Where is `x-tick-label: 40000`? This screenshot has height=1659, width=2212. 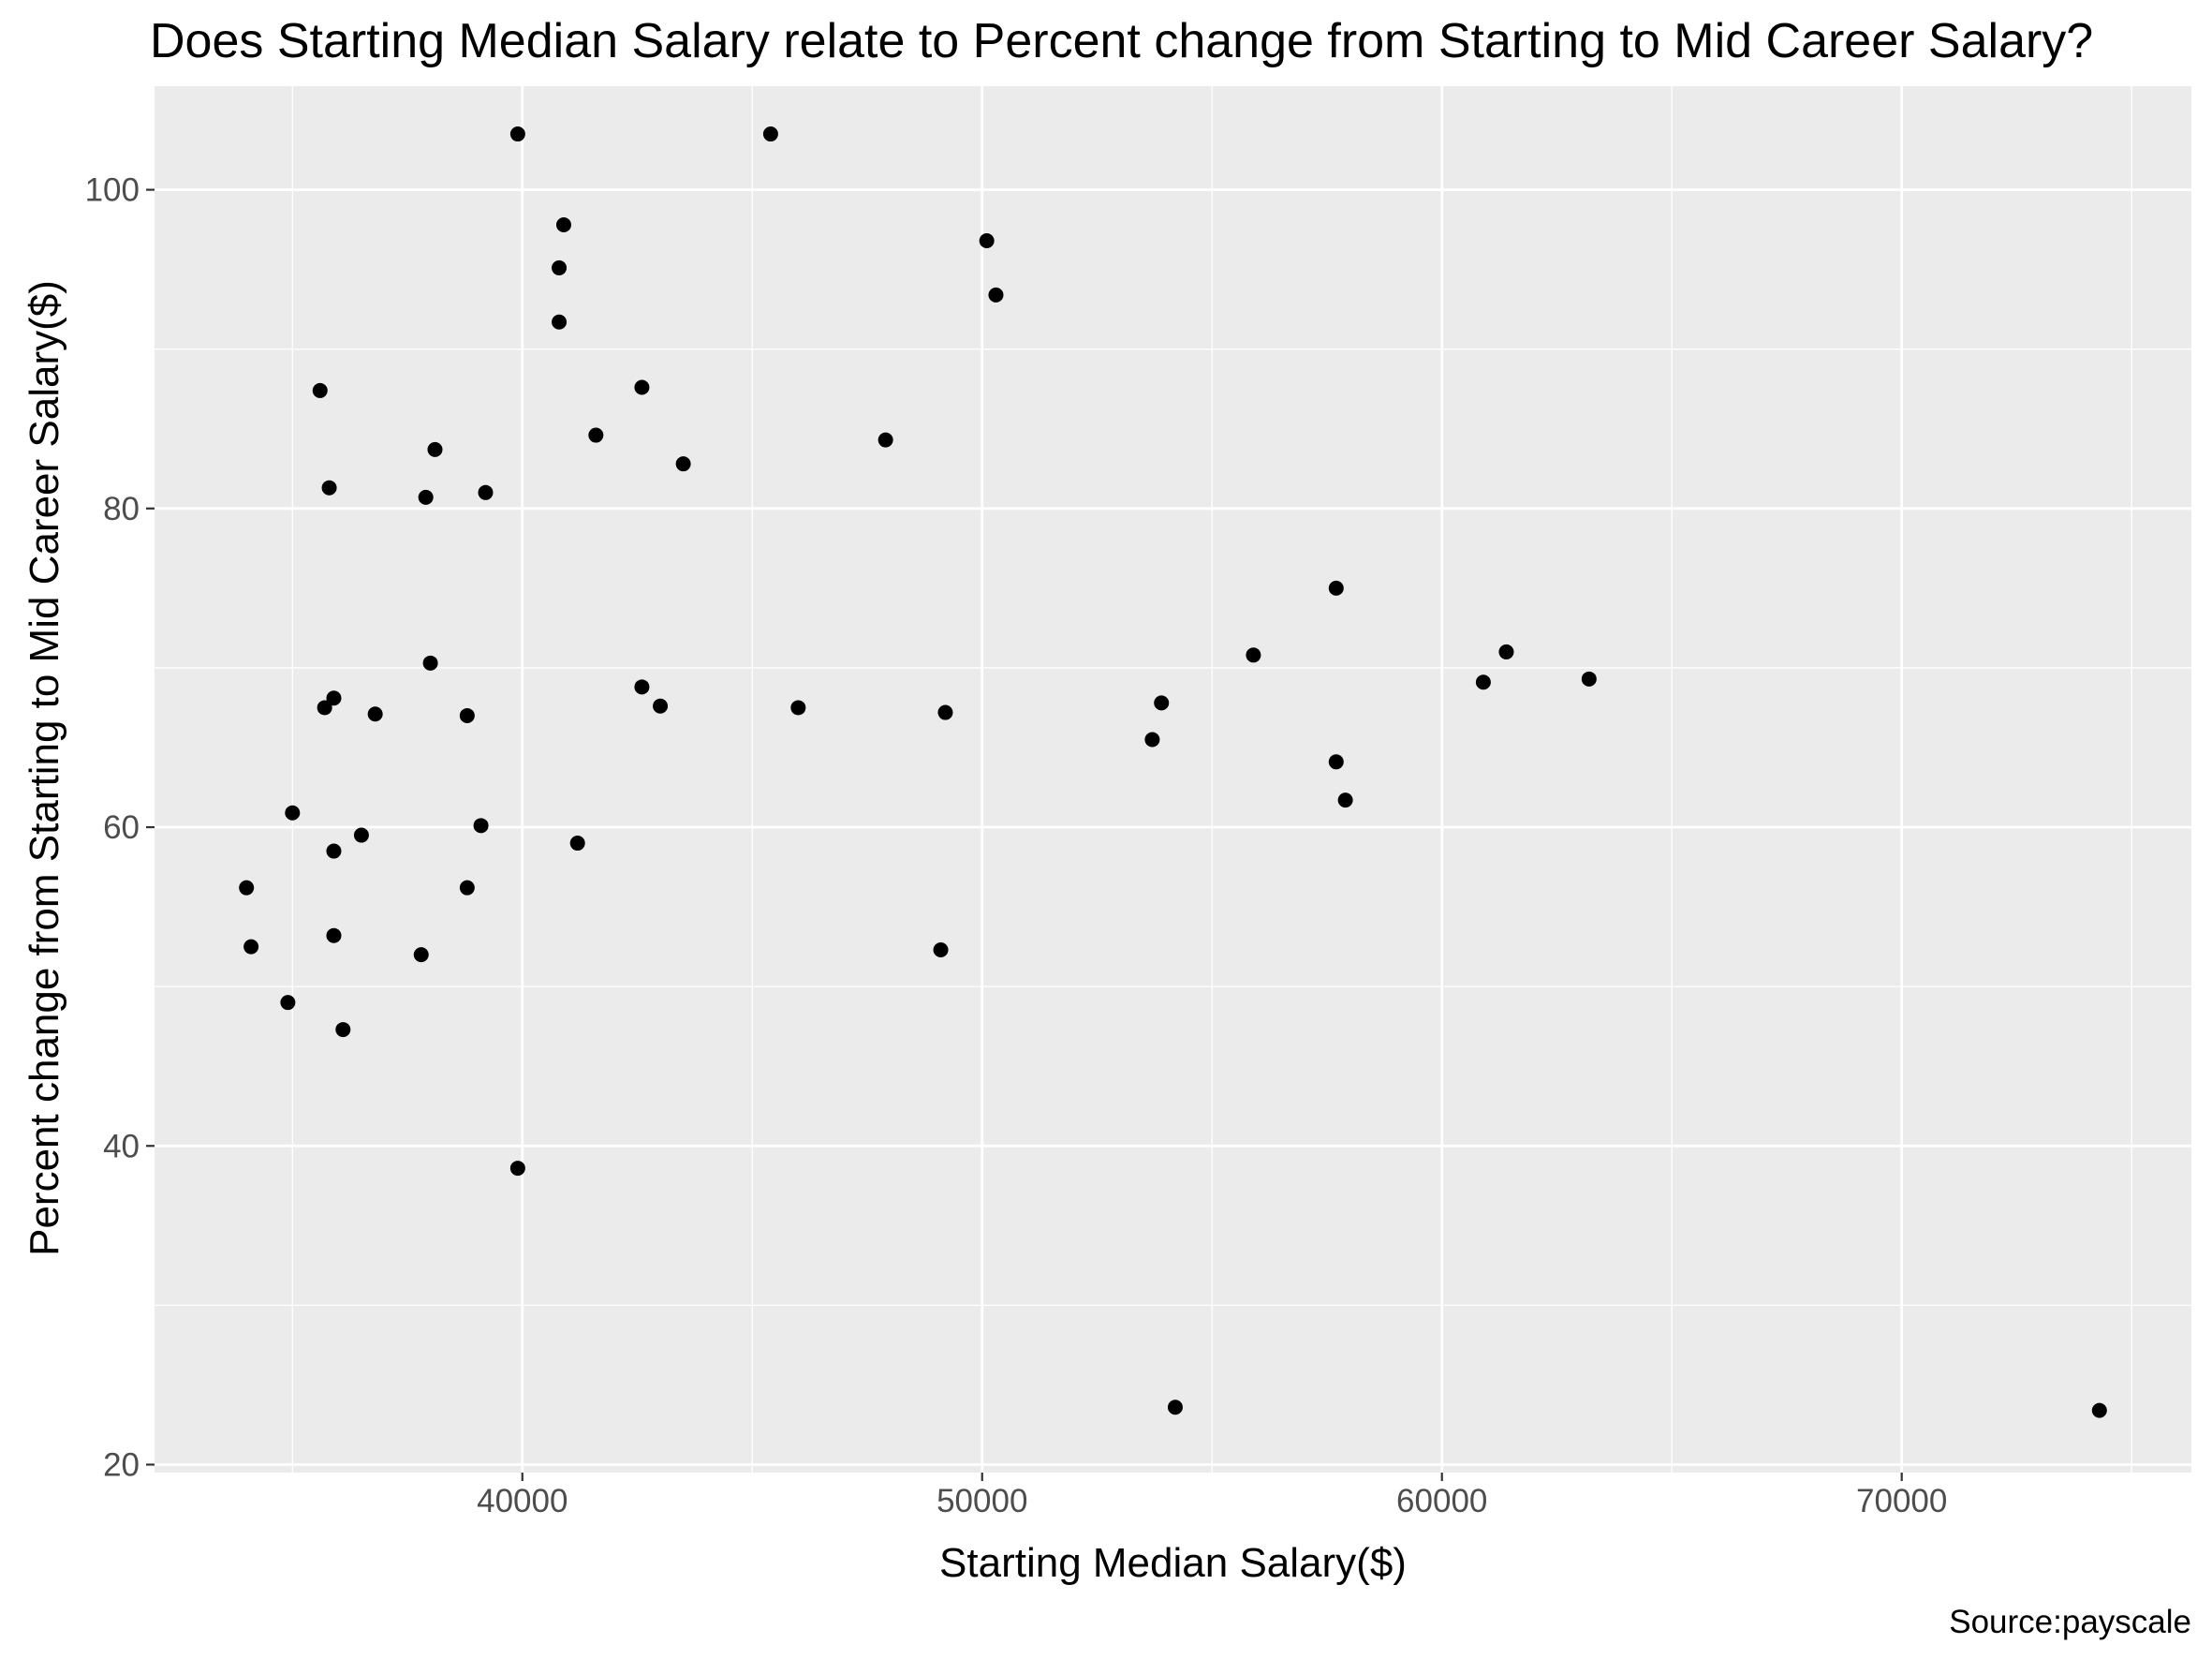 x-tick-label: 40000 is located at coordinates (522, 1501).